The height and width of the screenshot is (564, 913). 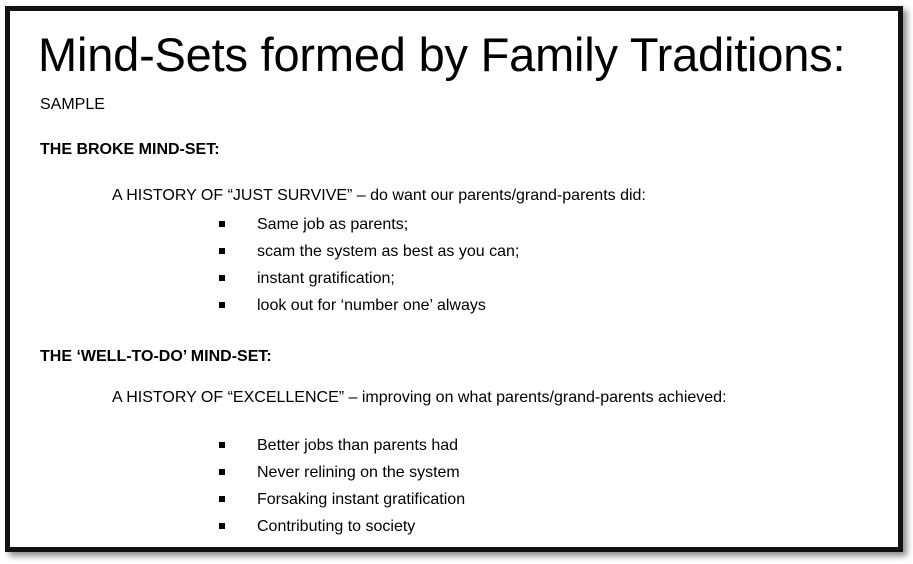 I want to click on list-item: Same job as parents;, so click(x=367, y=224).